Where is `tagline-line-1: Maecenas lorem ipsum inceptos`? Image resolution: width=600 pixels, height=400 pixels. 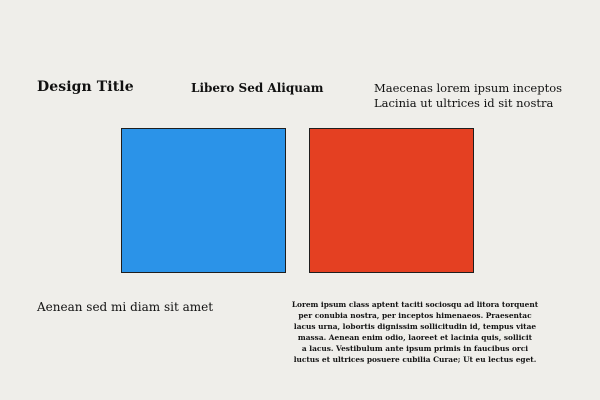 tagline-line-1: Maecenas lorem ipsum inceptos is located at coordinates (474, 88).